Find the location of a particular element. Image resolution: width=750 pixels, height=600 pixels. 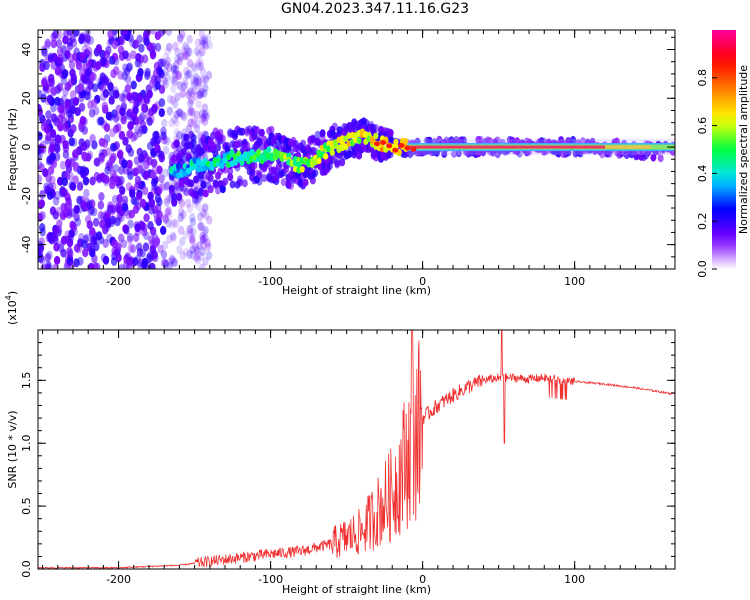

colorbar-tick-label: 0.4 is located at coordinates (702, 174).